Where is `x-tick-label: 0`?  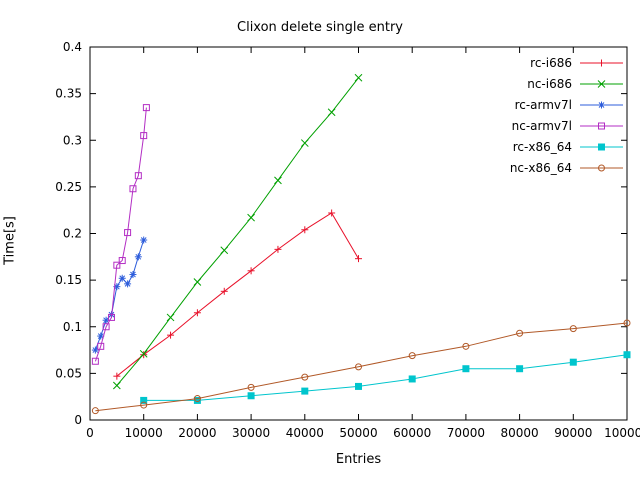
x-tick-label: 0 is located at coordinates (90, 433).